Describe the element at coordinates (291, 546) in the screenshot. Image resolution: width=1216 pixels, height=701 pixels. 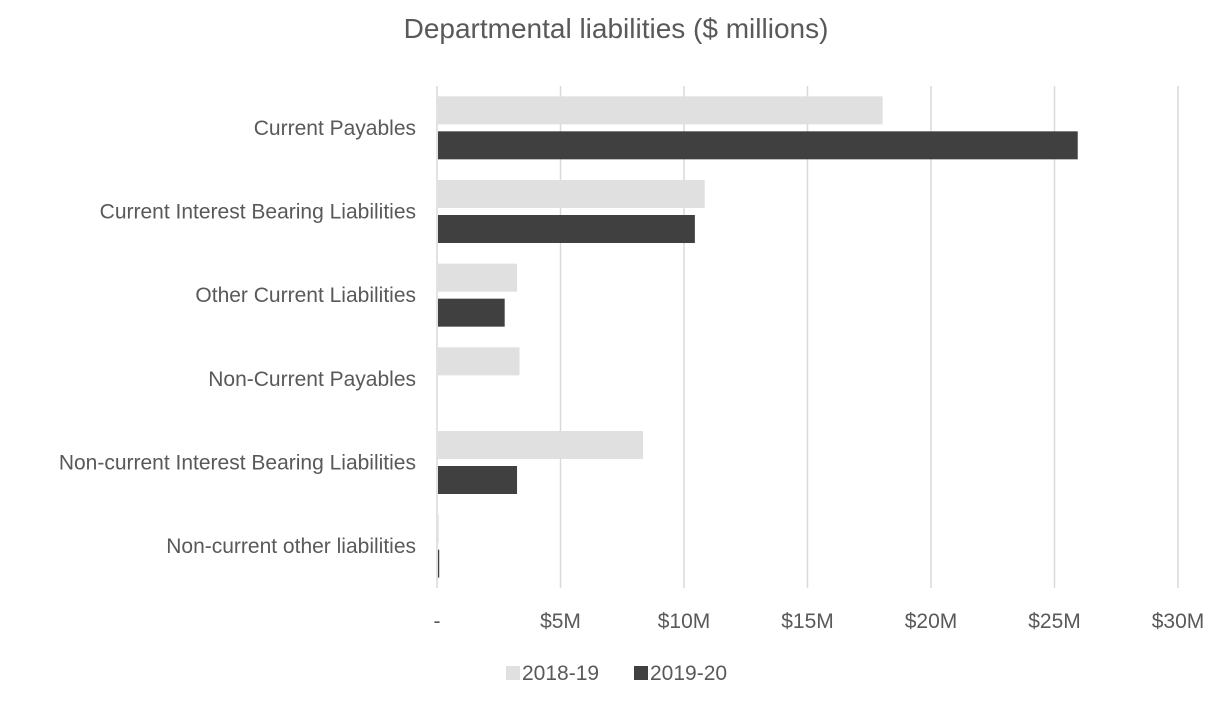
I see `category-label: Non-current other liabilities` at that location.